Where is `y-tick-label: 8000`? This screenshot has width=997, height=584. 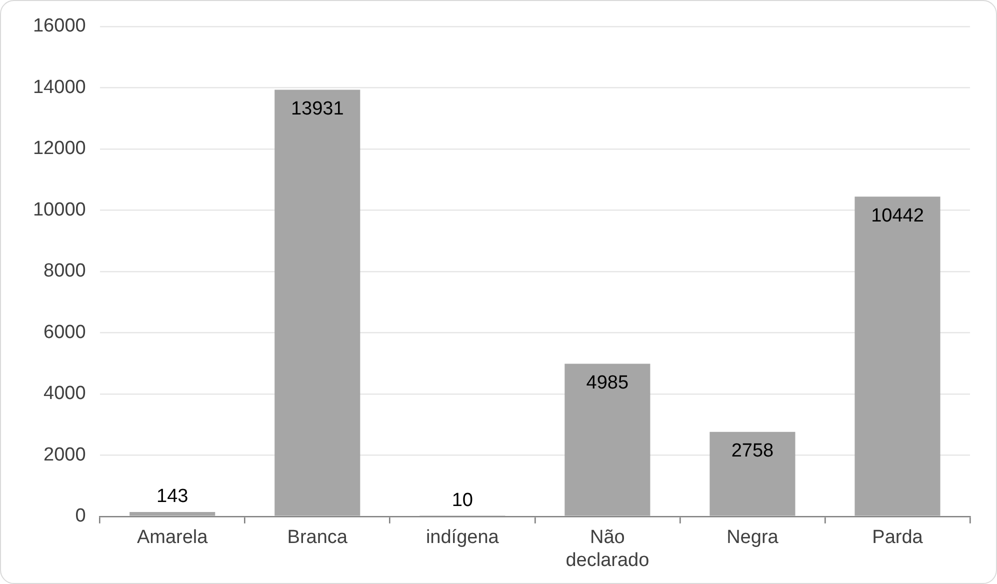
y-tick-label: 8000 is located at coordinates (65, 271).